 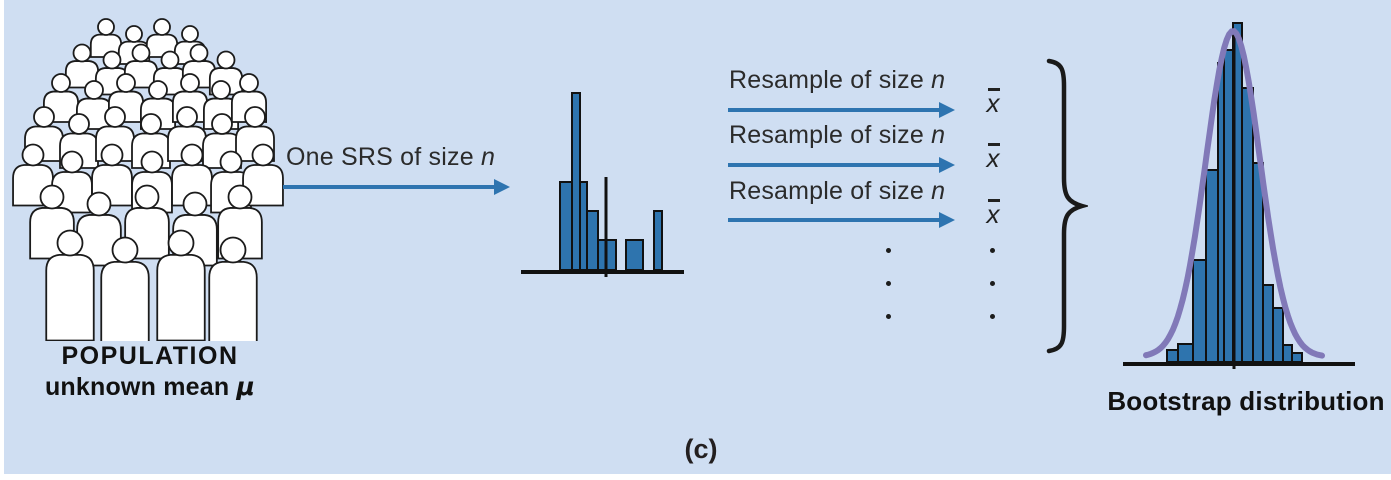 What do you see at coordinates (938, 80) in the screenshot?
I see `resample-1-n: n` at bounding box center [938, 80].